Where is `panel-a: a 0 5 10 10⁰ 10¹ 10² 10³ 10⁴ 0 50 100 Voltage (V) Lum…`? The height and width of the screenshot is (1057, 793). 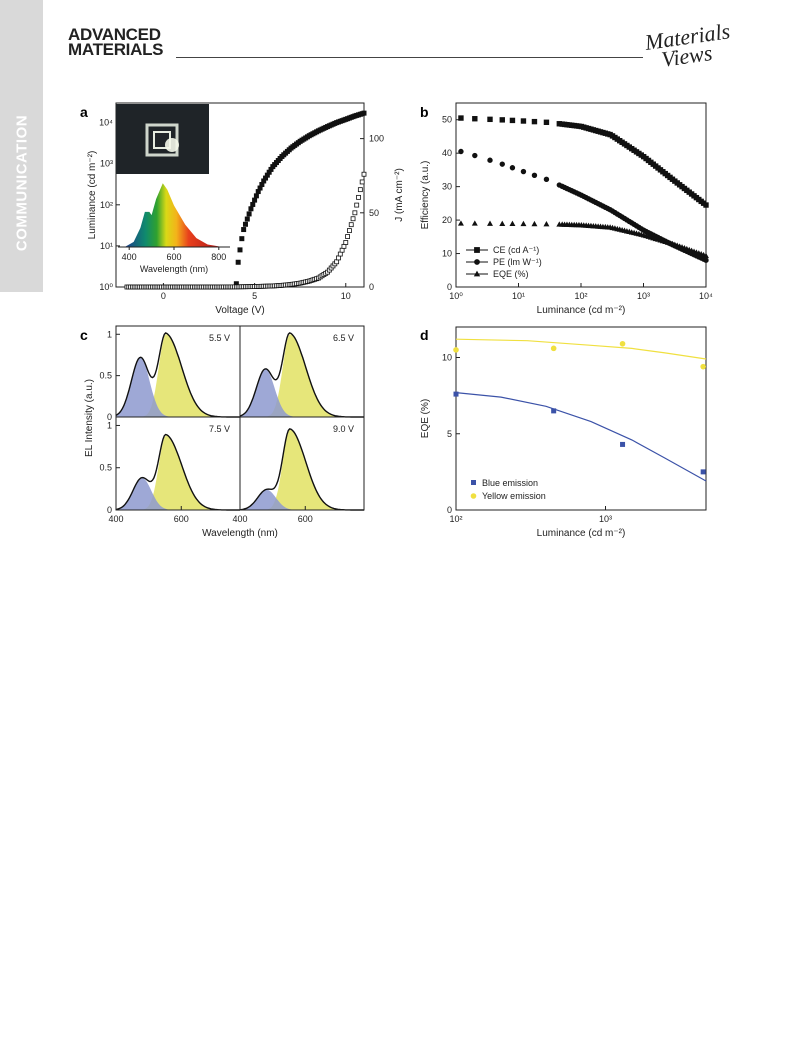
panel-a: a 0 5 10 10⁰ 10¹ 10² 10³ 10⁴ 0 50 100 Voltage (V) Lum… is located at coordinates (242, 209).